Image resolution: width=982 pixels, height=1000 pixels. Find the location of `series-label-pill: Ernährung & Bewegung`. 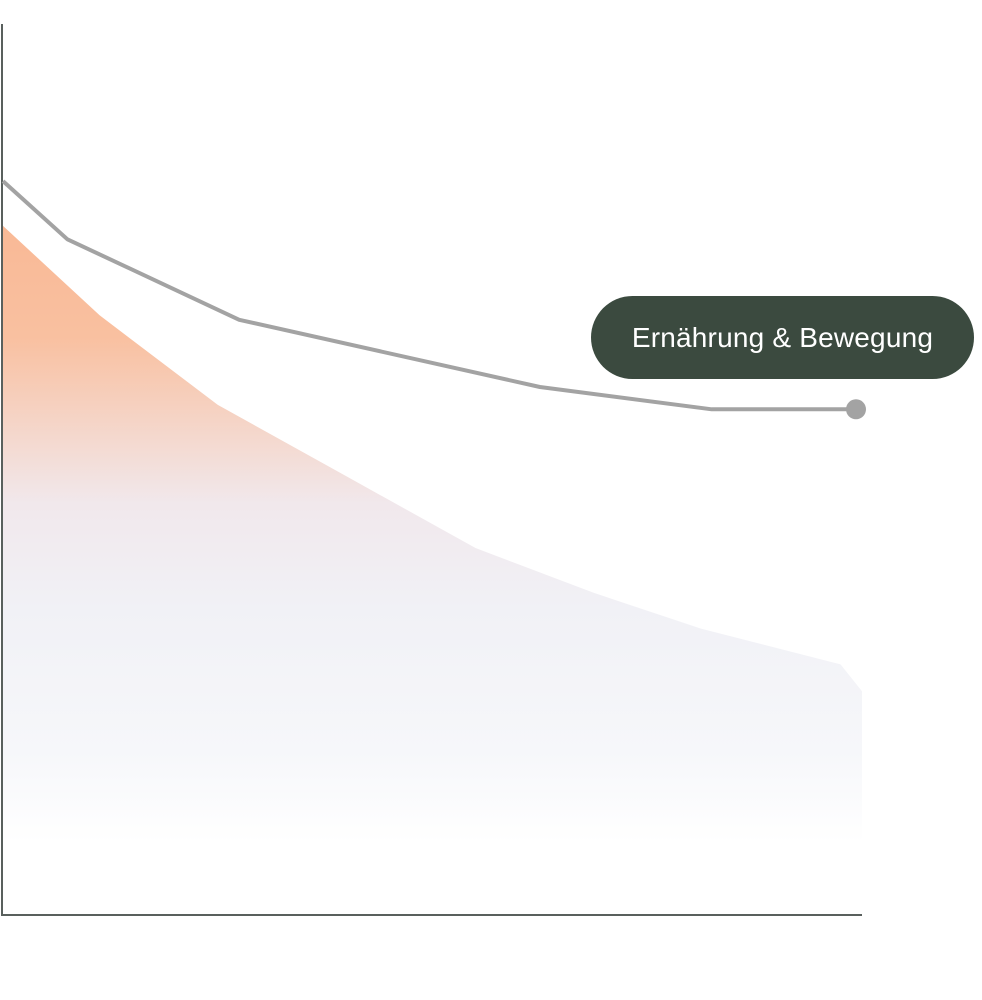

series-label-pill: Ernährung & Bewegung is located at coordinates (782, 337).